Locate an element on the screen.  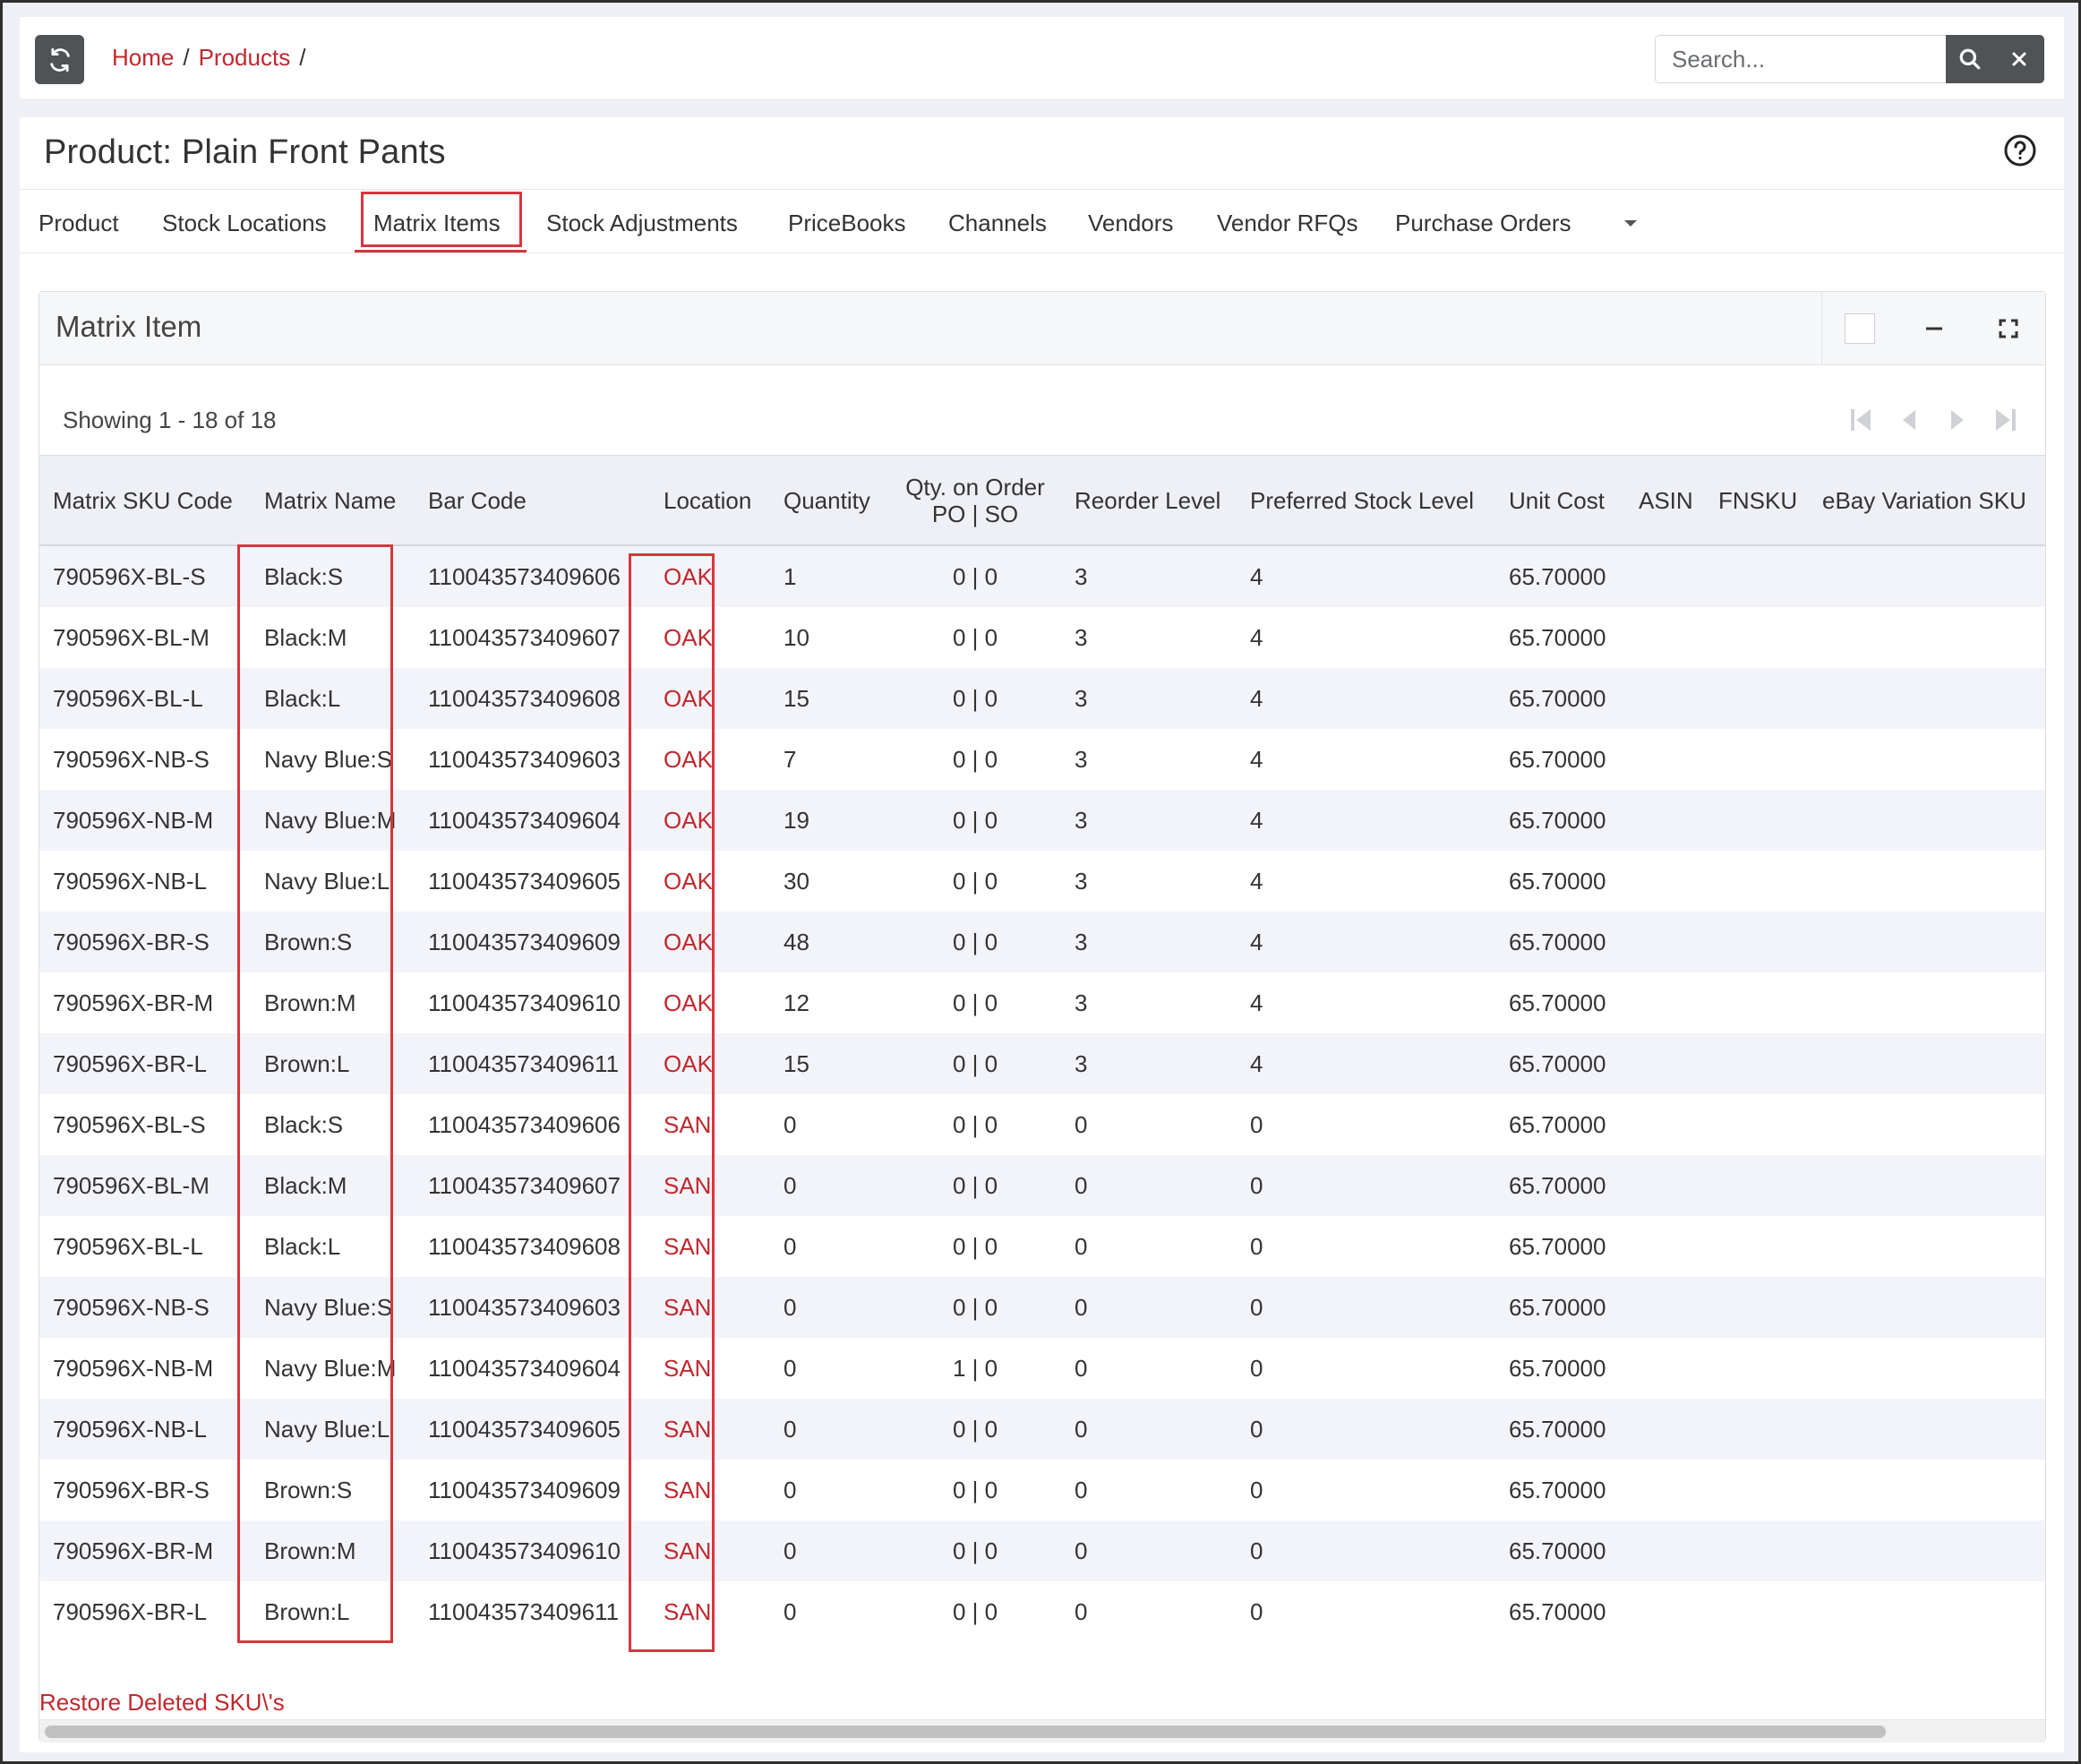
restore-deleted-skus-link: Restore Deleted SKU\'s is located at coordinates (162, 1703).